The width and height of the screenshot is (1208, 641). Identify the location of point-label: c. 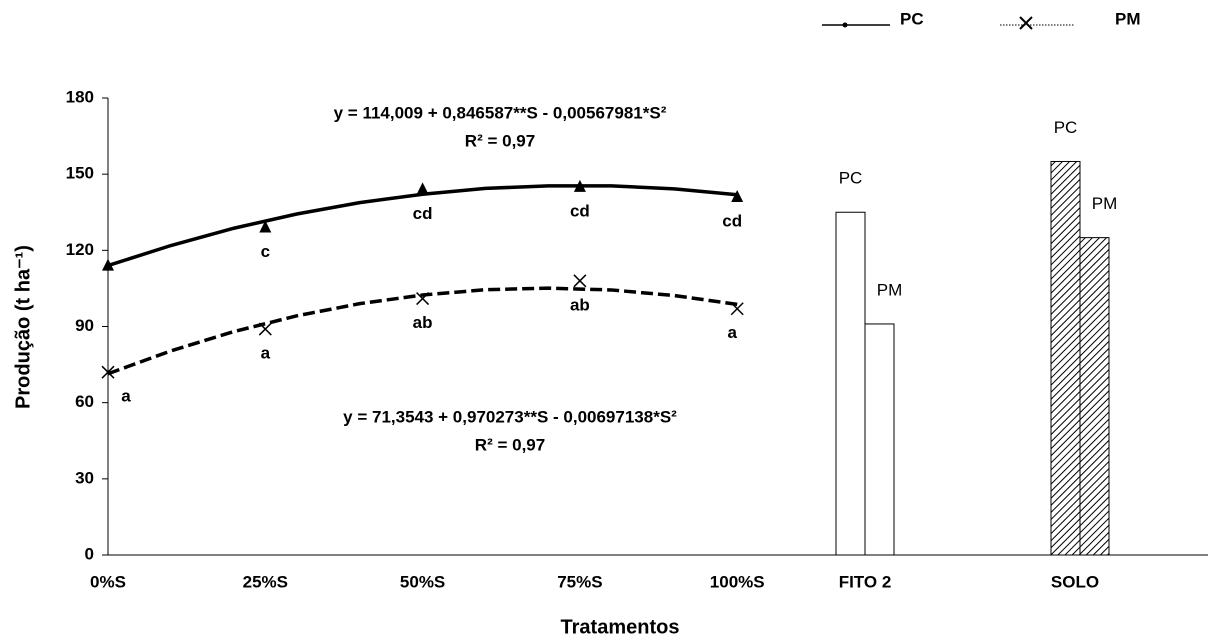
(265, 251).